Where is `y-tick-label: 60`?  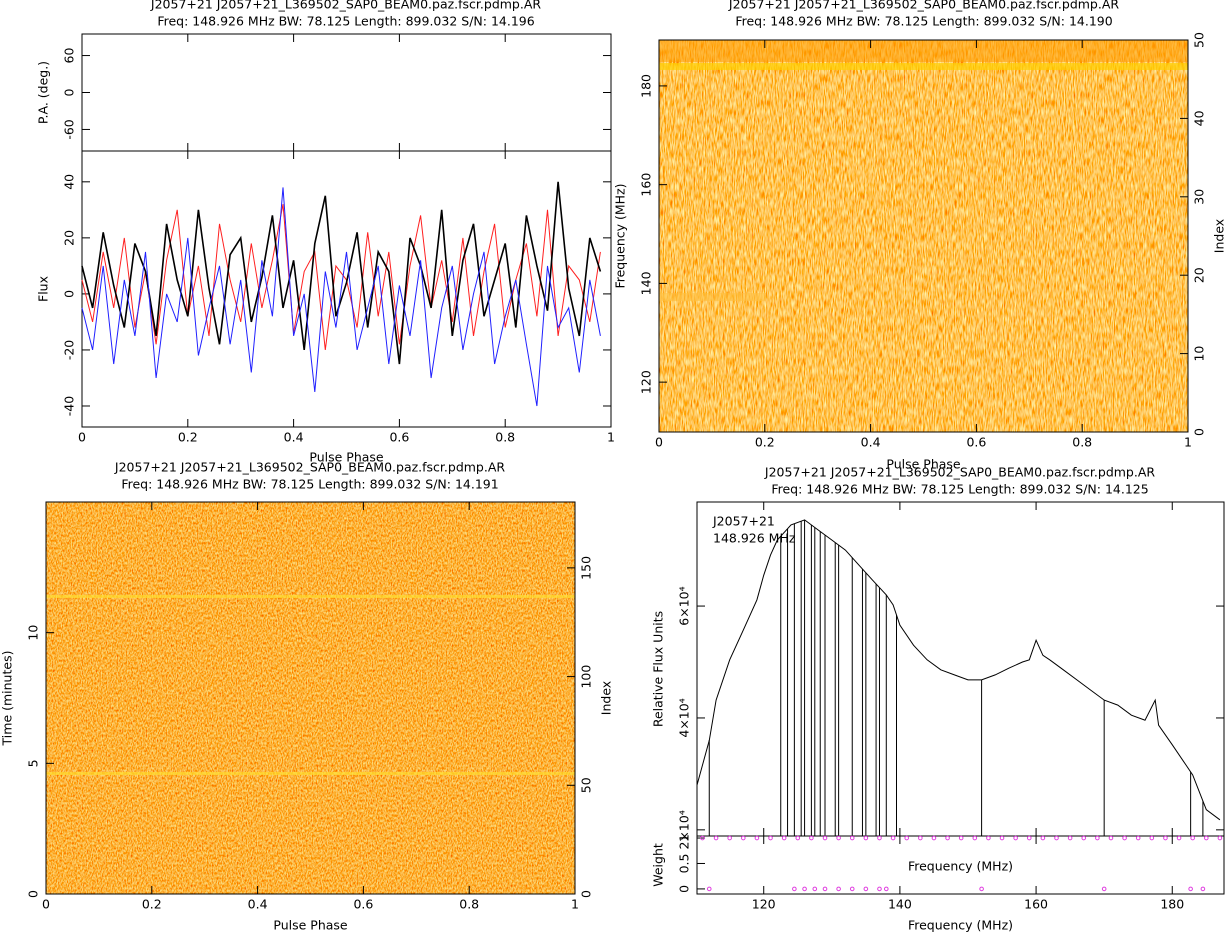 y-tick-label: 60 is located at coordinates (69, 56).